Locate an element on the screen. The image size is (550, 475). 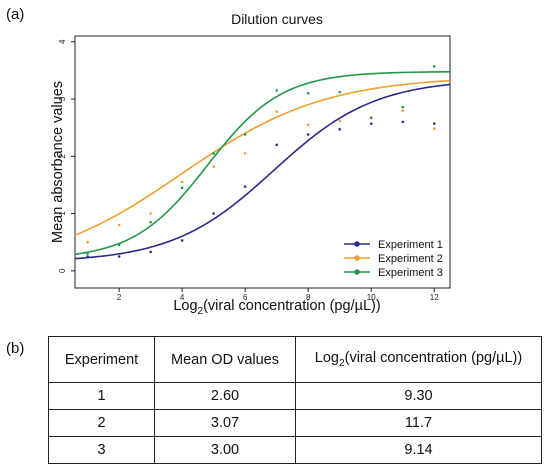
header-log-concentration: Log2(viral concentration (pg/µL)) is located at coordinates (418, 359).